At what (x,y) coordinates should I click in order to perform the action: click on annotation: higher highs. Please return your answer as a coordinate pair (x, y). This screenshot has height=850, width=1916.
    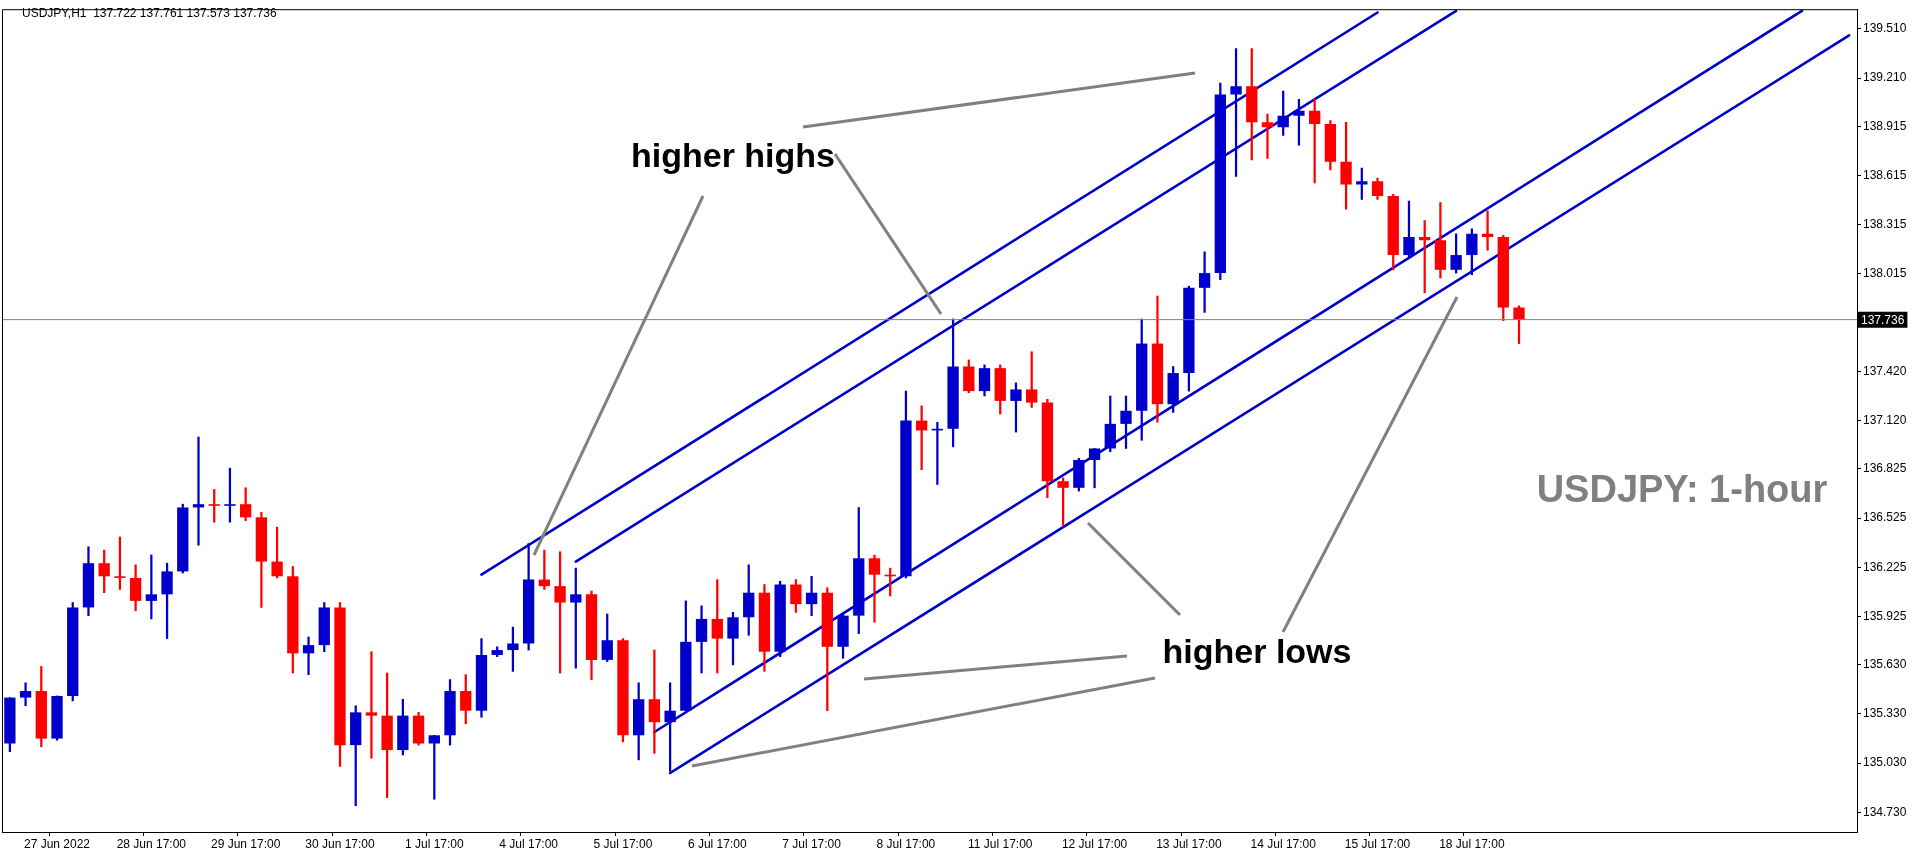
    Looking at the image, I should click on (733, 155).